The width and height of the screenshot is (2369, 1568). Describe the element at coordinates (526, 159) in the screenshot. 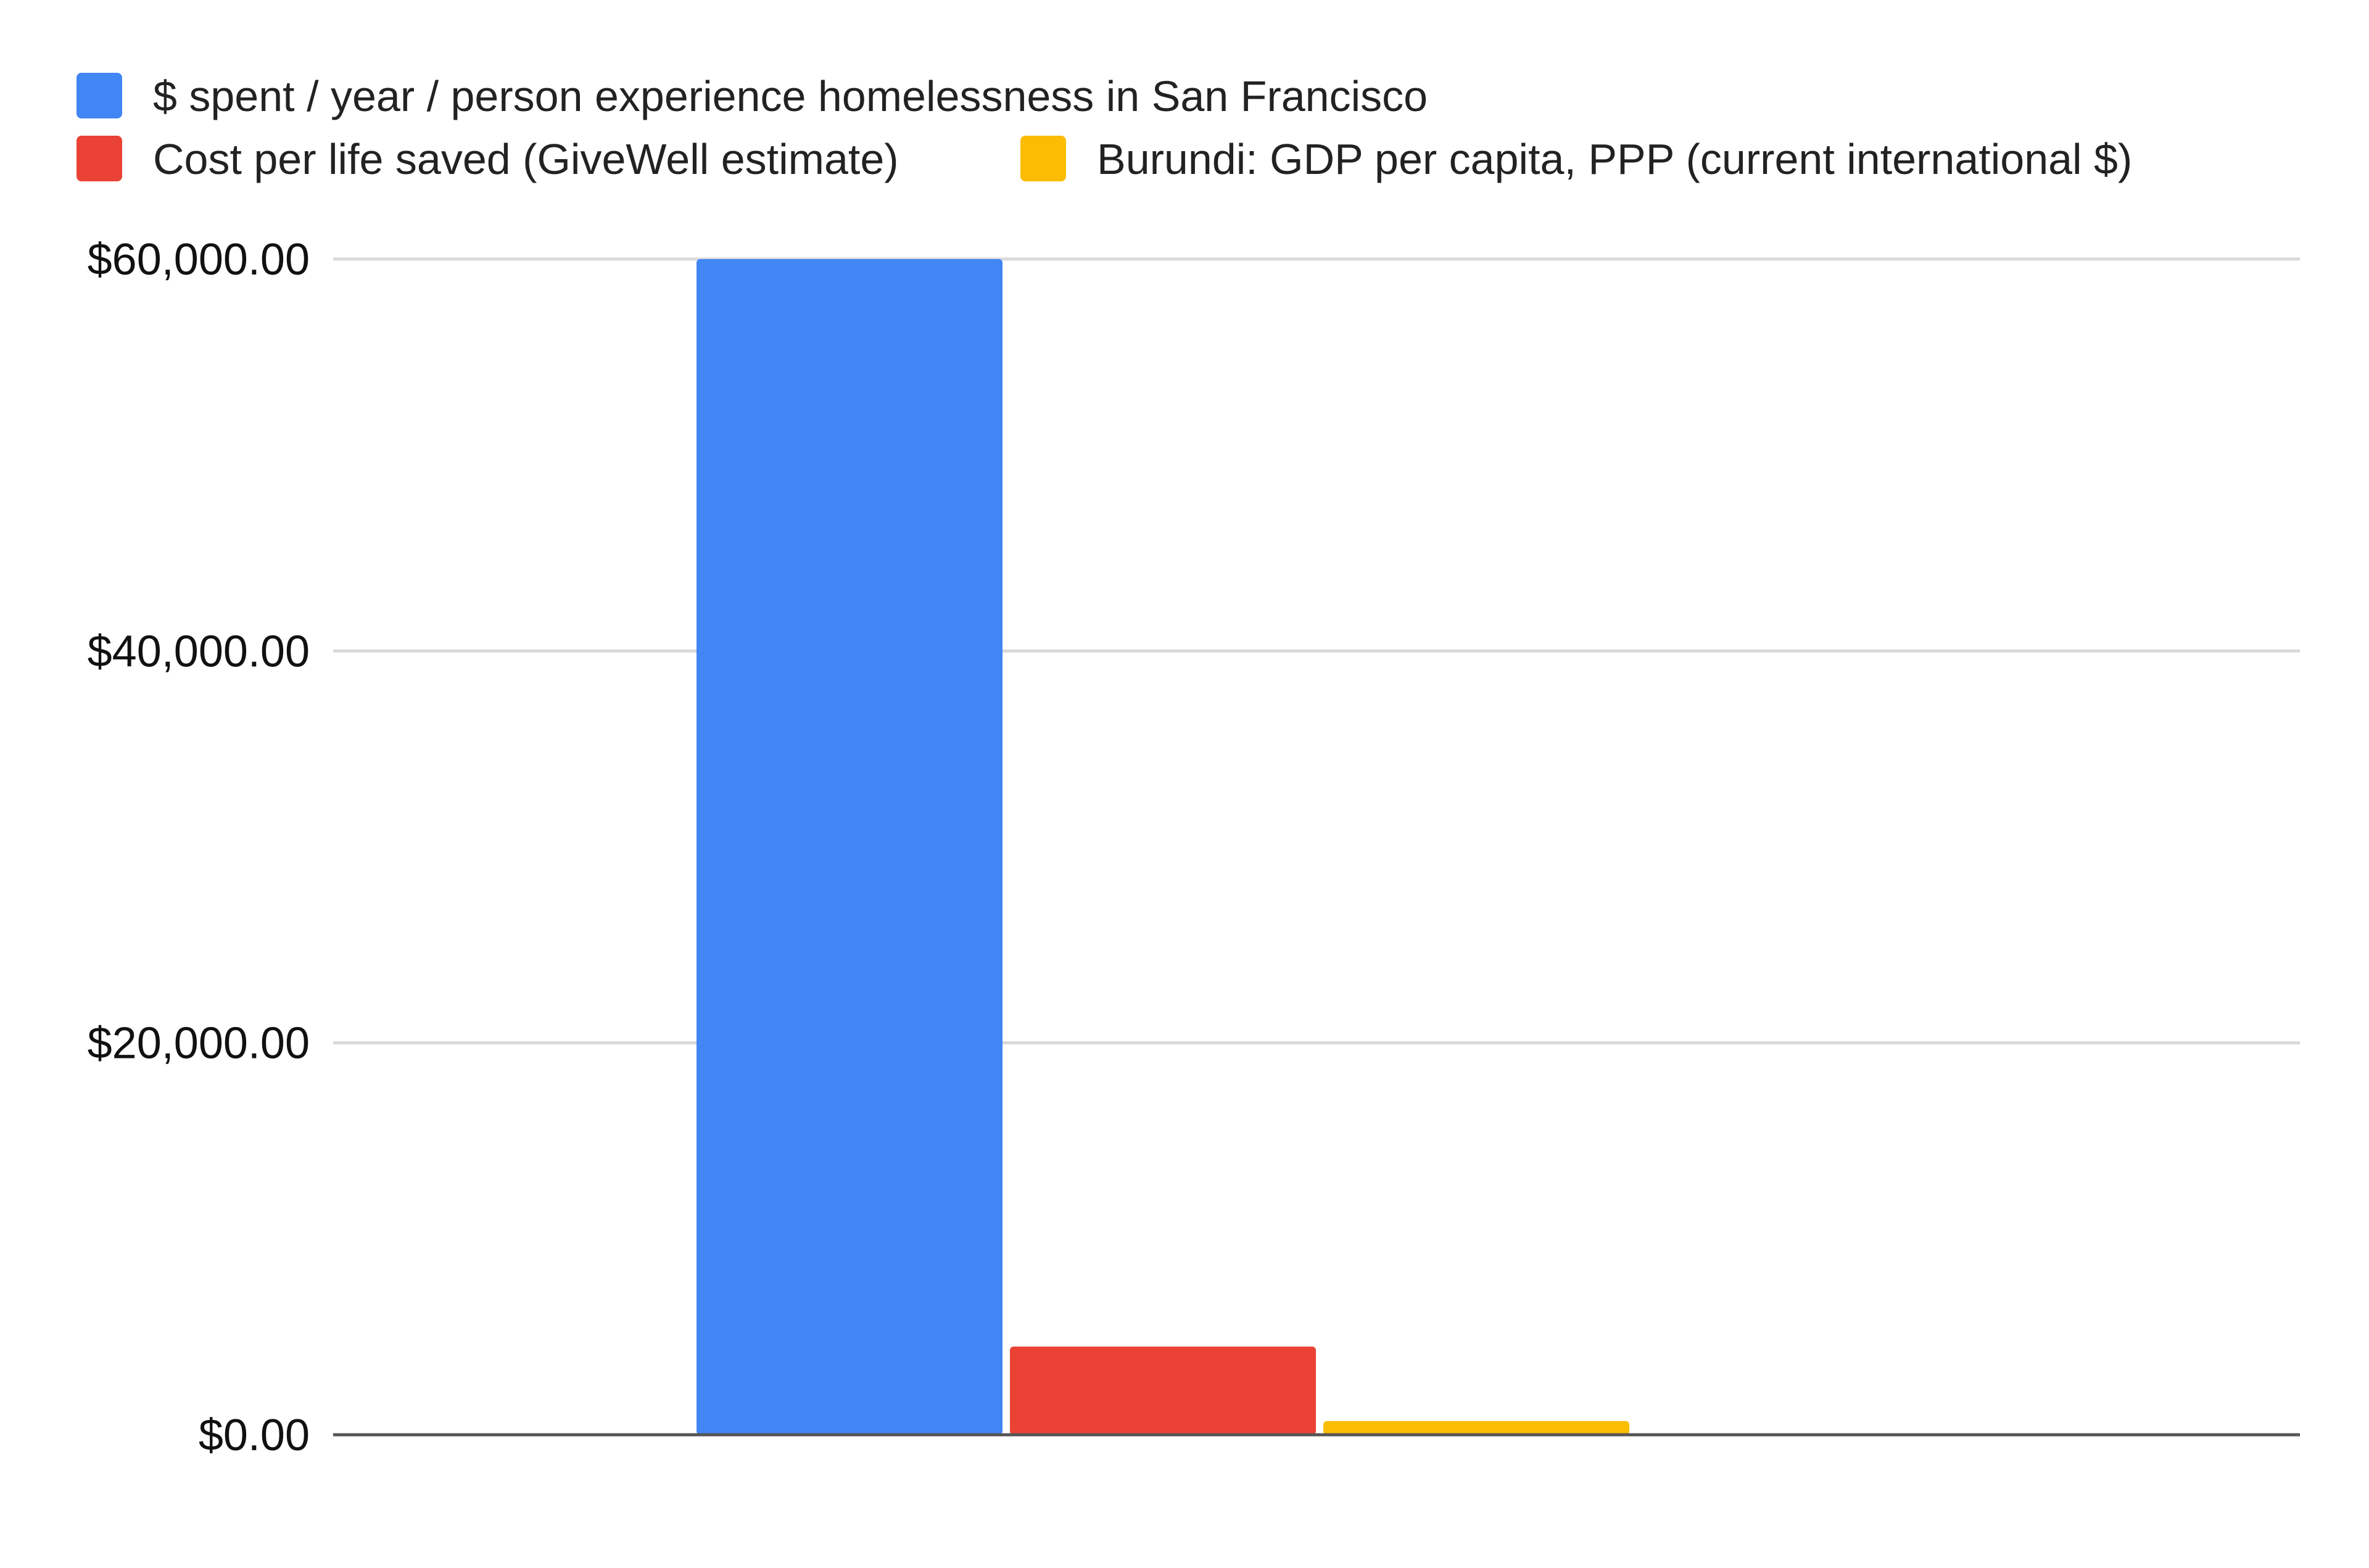

I see `legend-label: Cost per life saved (GiveWell estimate)` at that location.